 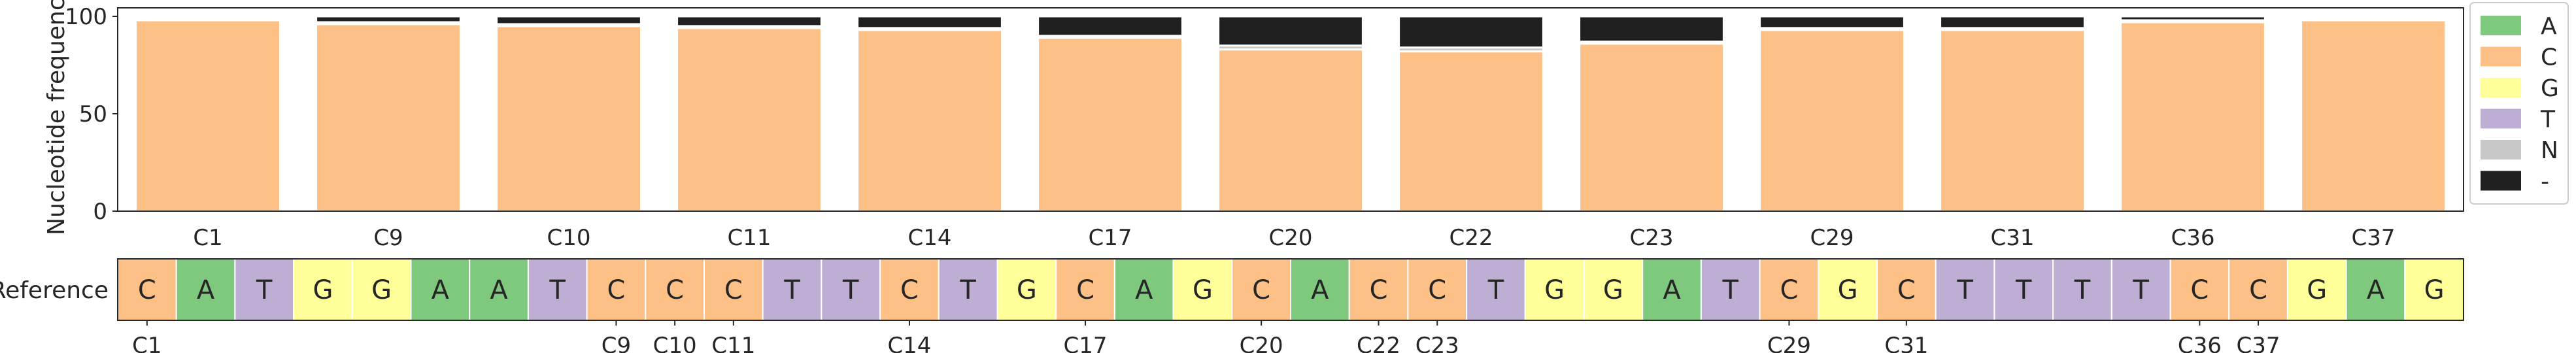 I want to click on bar-C29-C, so click(x=1832, y=120).